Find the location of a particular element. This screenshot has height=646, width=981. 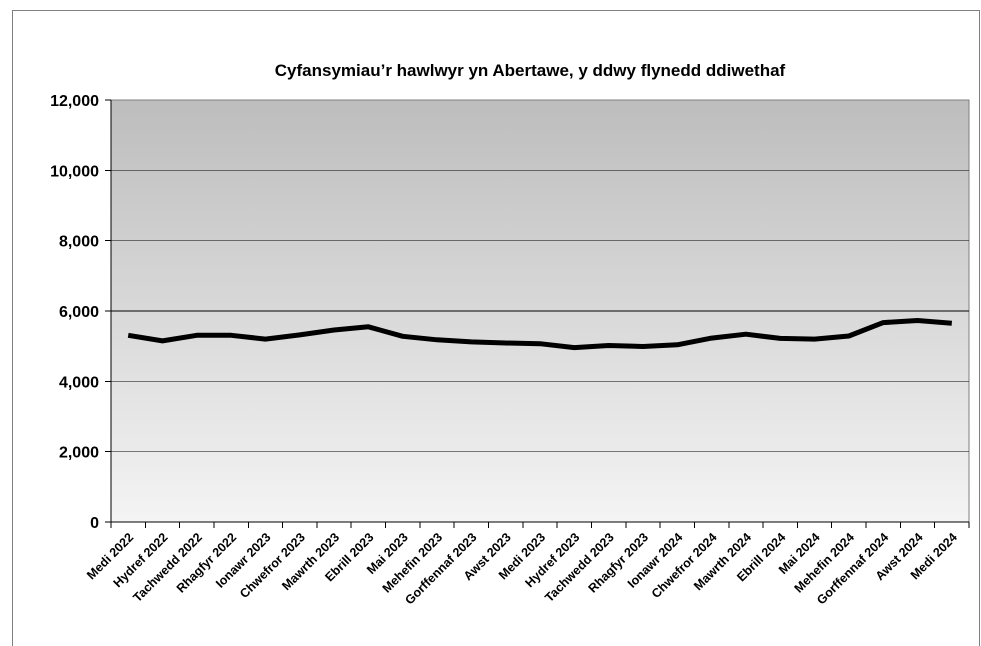

y-tick-label: 0 is located at coordinates (94, 523).